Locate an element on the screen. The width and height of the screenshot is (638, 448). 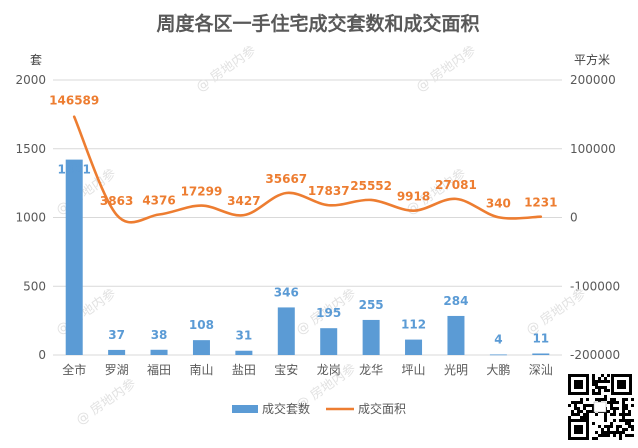
x-tick-label: 福田 is located at coordinates (159, 369).